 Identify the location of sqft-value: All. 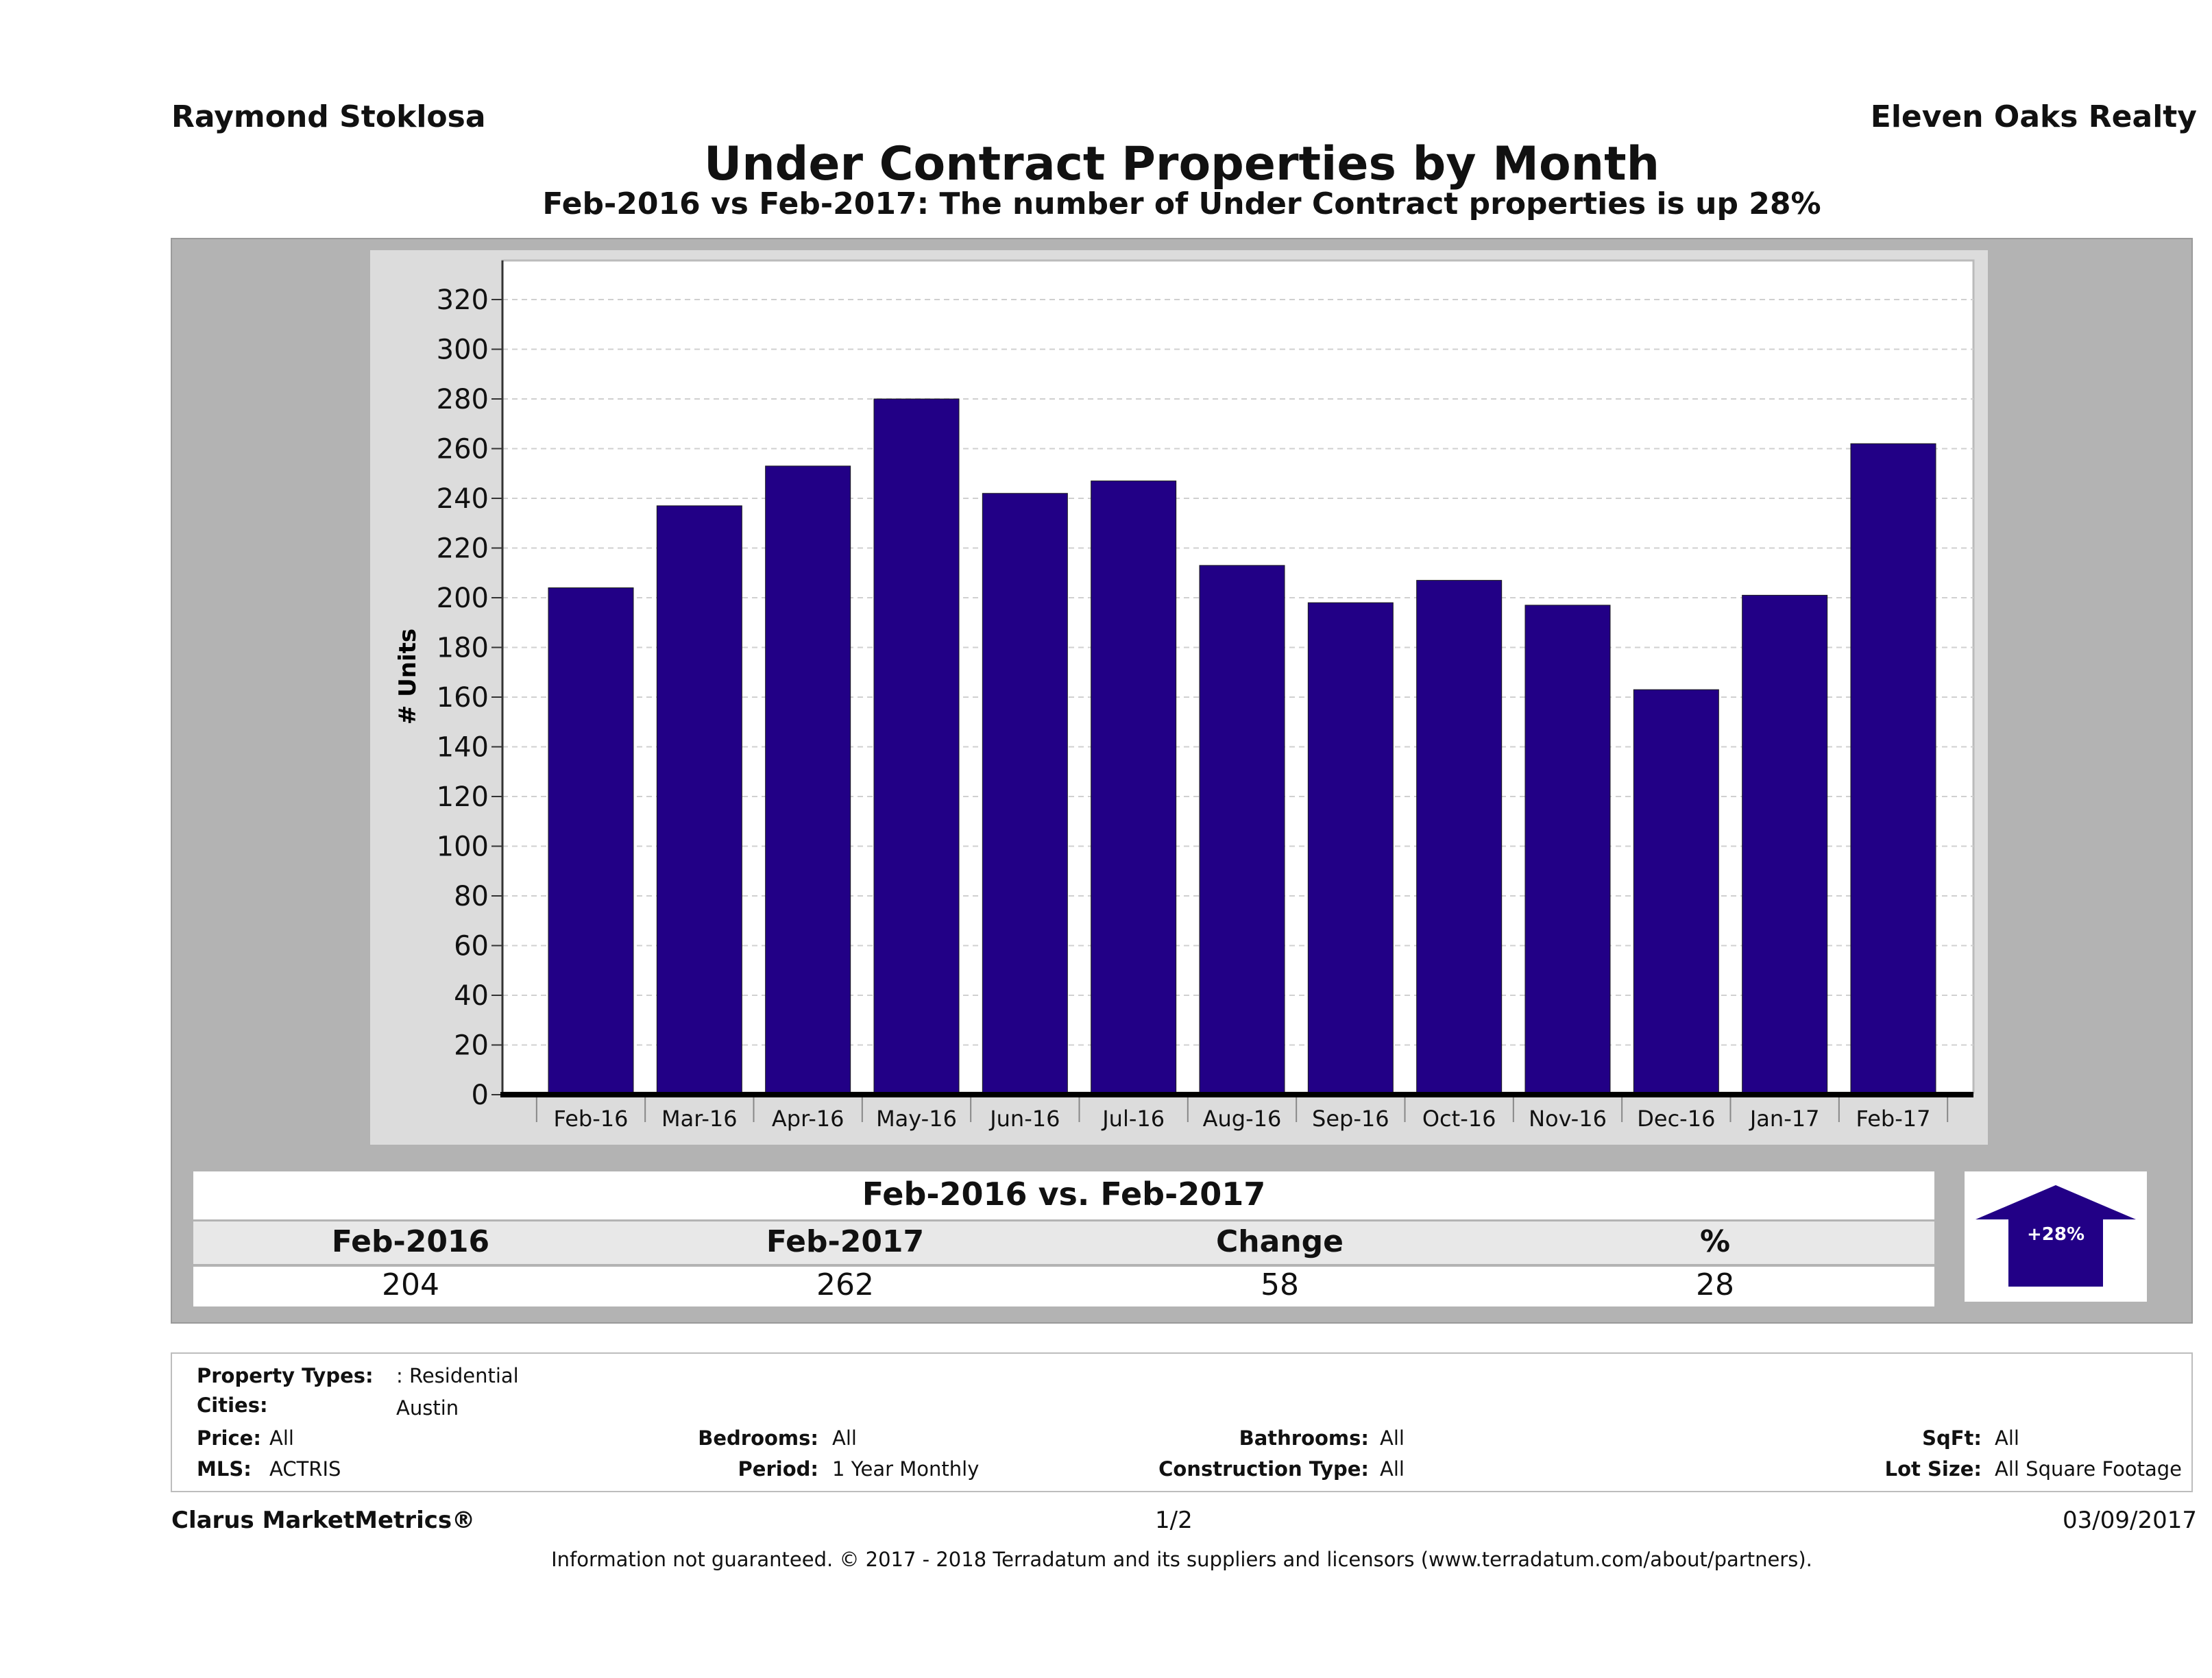
(2007, 1438).